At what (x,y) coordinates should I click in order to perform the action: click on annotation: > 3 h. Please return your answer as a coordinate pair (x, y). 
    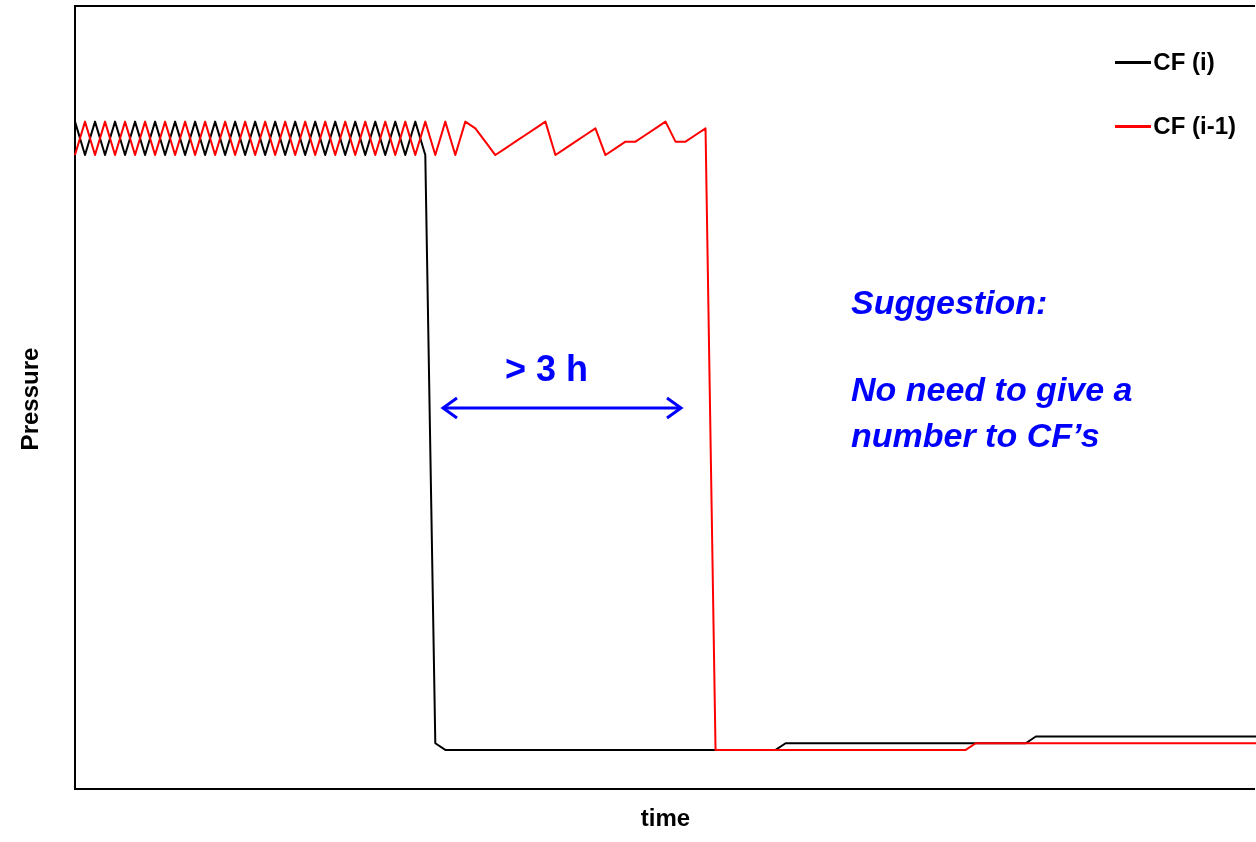
    Looking at the image, I should click on (547, 369).